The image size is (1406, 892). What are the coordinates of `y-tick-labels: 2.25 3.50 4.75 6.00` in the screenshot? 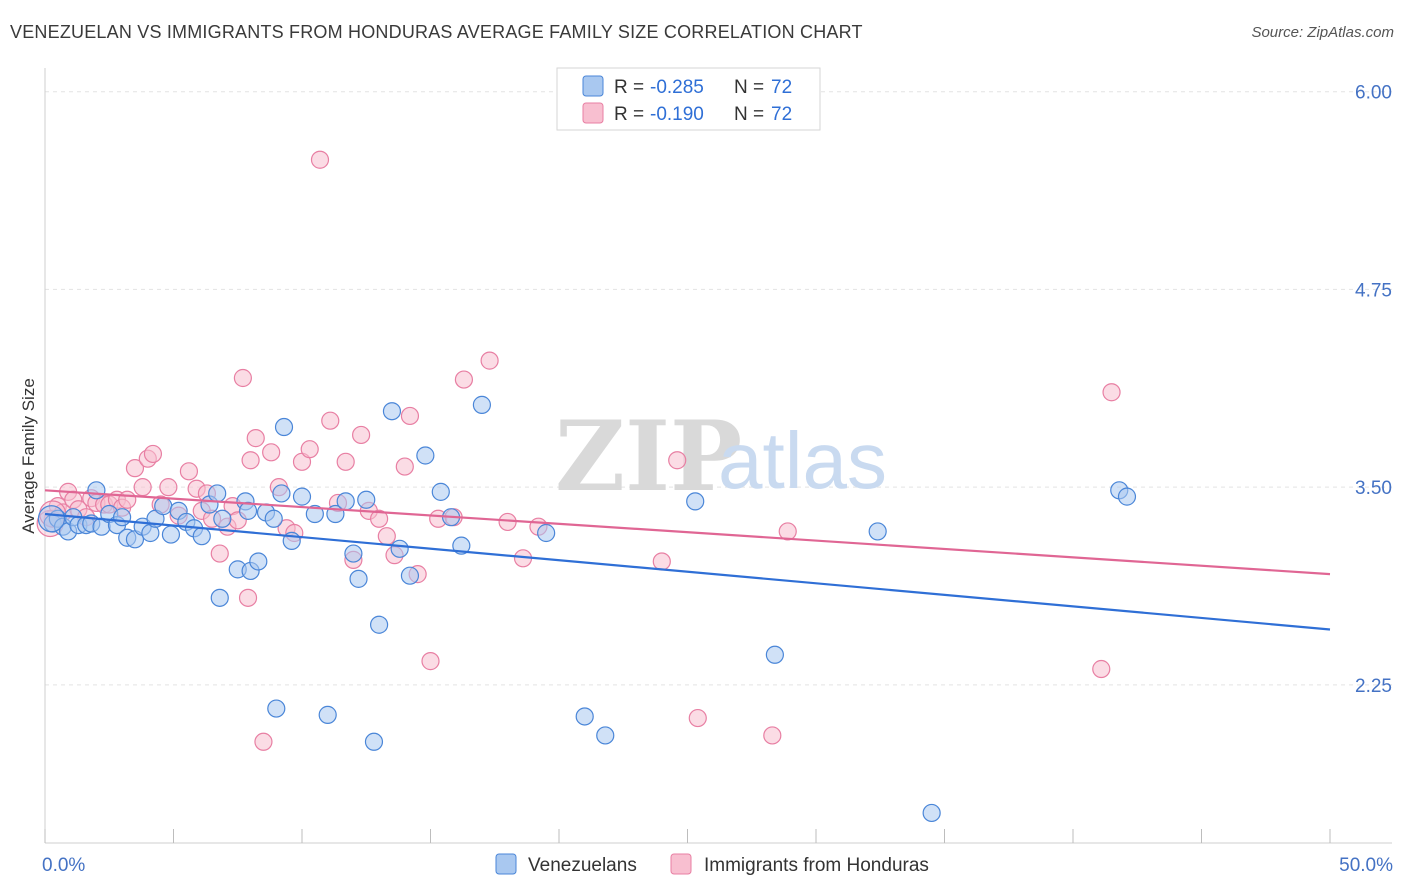 It's located at (1373, 390).